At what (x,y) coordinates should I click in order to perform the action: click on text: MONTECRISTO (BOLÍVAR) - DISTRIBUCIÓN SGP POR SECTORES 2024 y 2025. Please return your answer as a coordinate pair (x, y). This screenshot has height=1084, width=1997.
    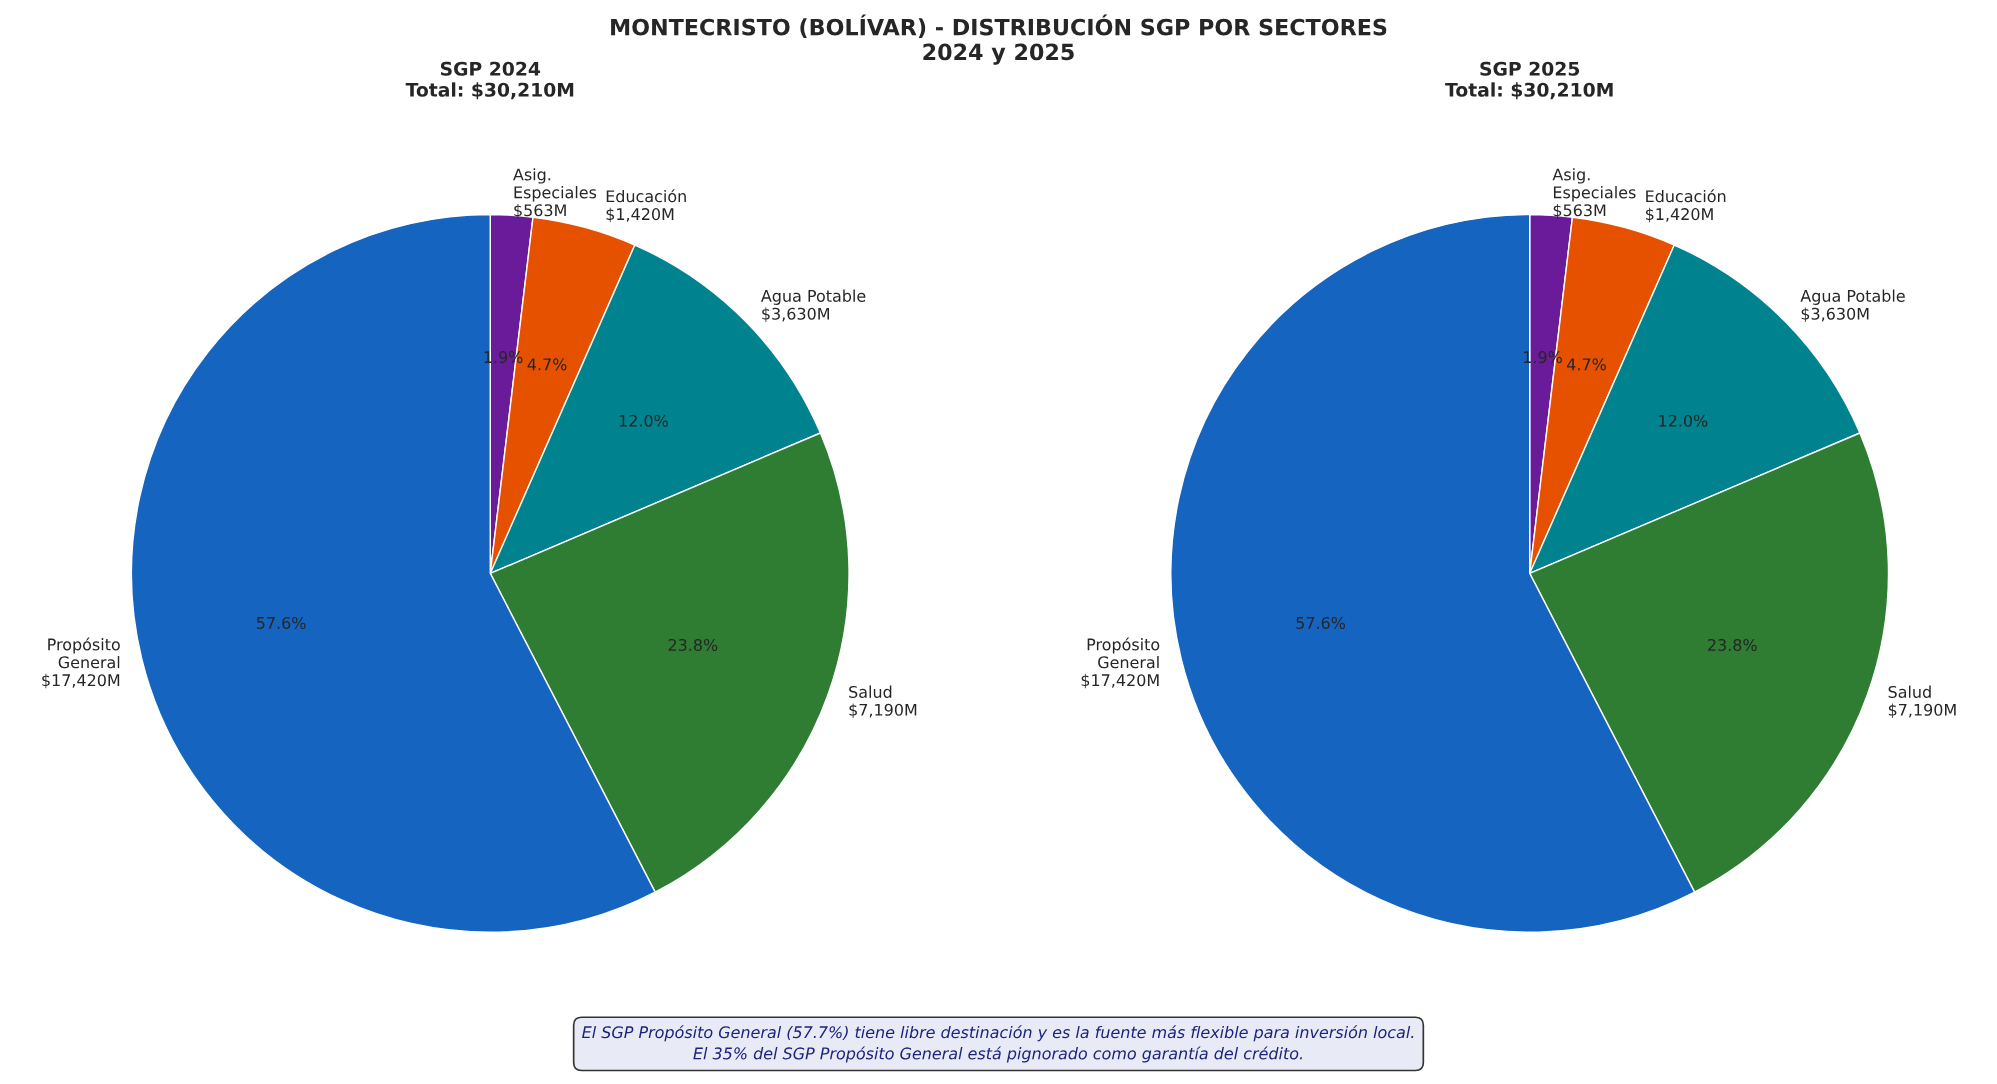
    Looking at the image, I should click on (999, 39).